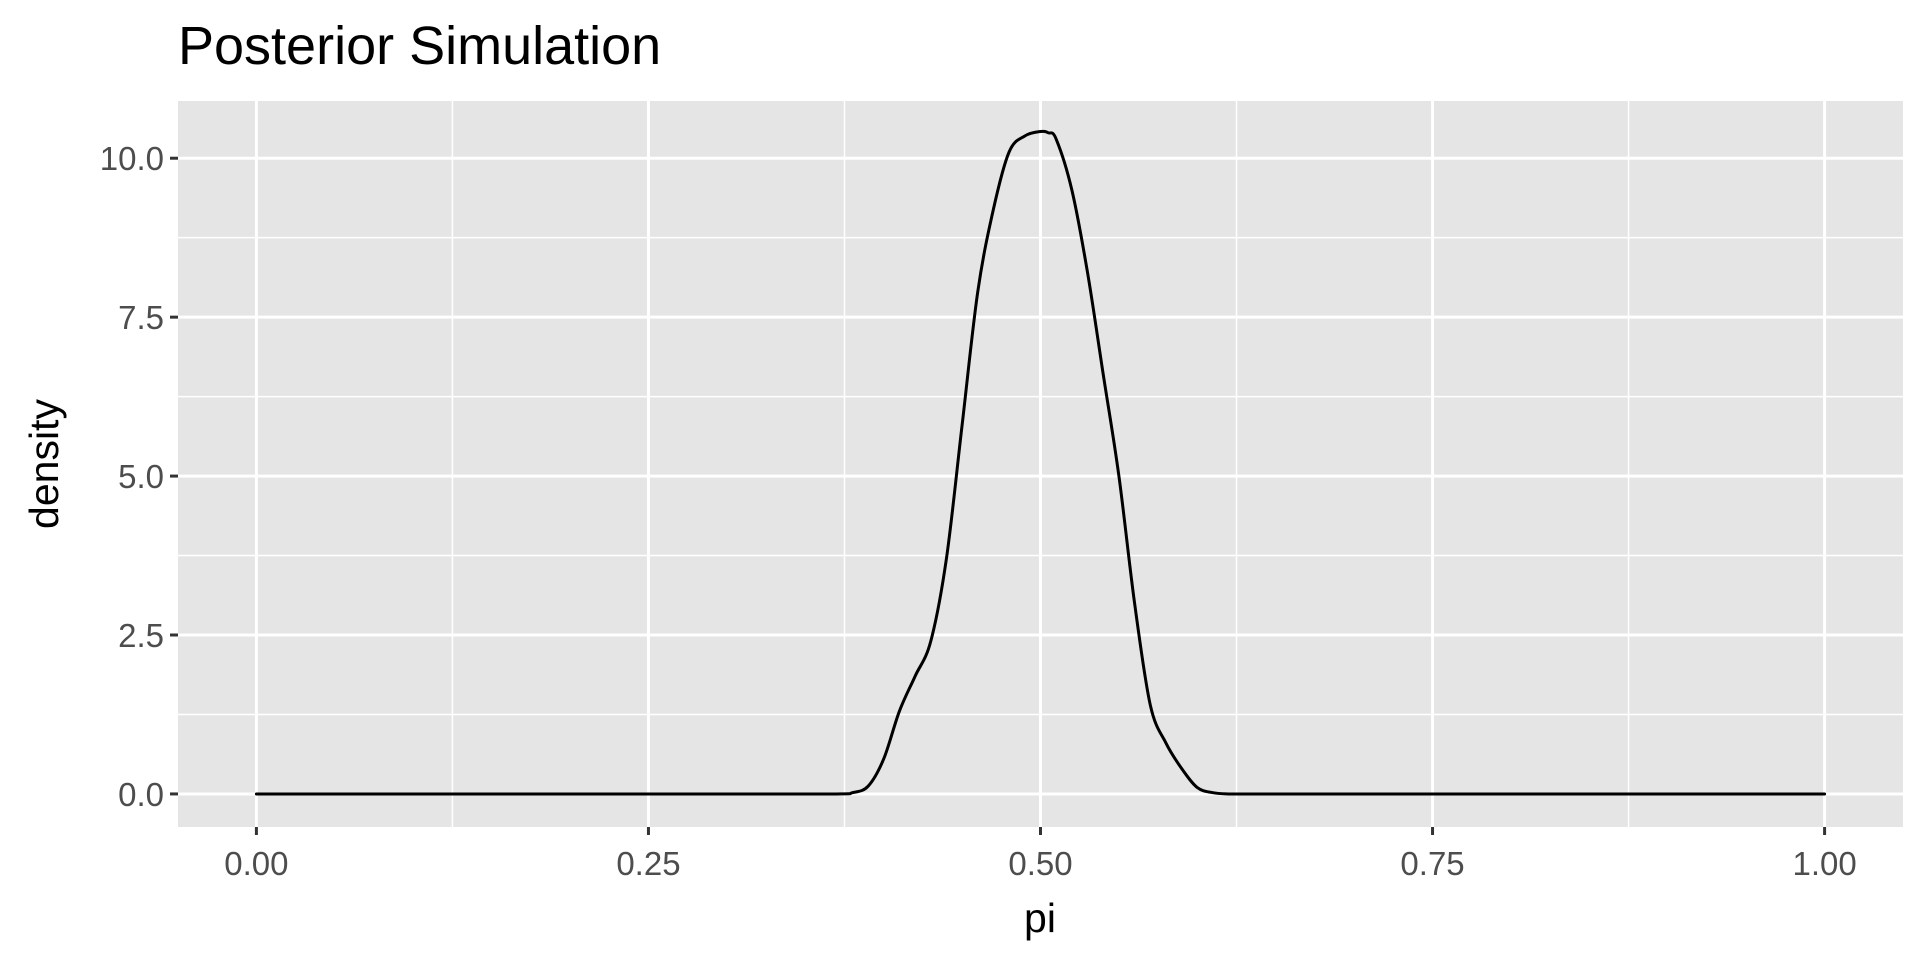 This screenshot has width=1920, height=960. Describe the element at coordinates (648, 863) in the screenshot. I see `x-tick-label: 0.25` at that location.